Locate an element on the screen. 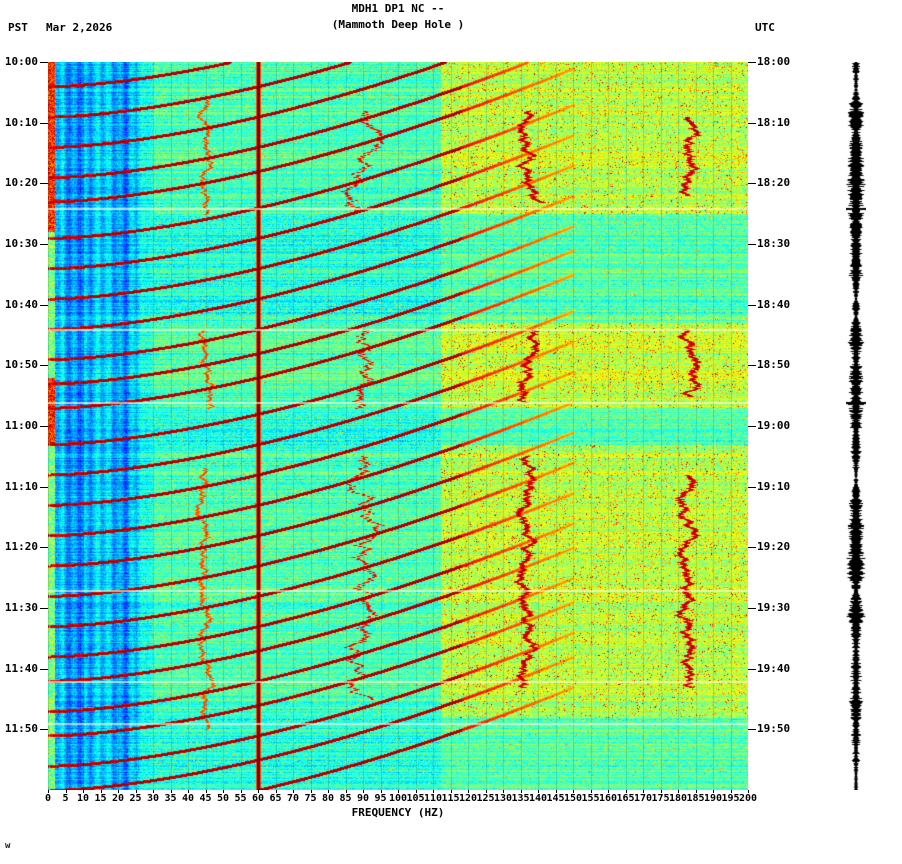 Image resolution: width=902 pixels, height=864 pixels. frequency-tick-label: 95 is located at coordinates (380, 798).